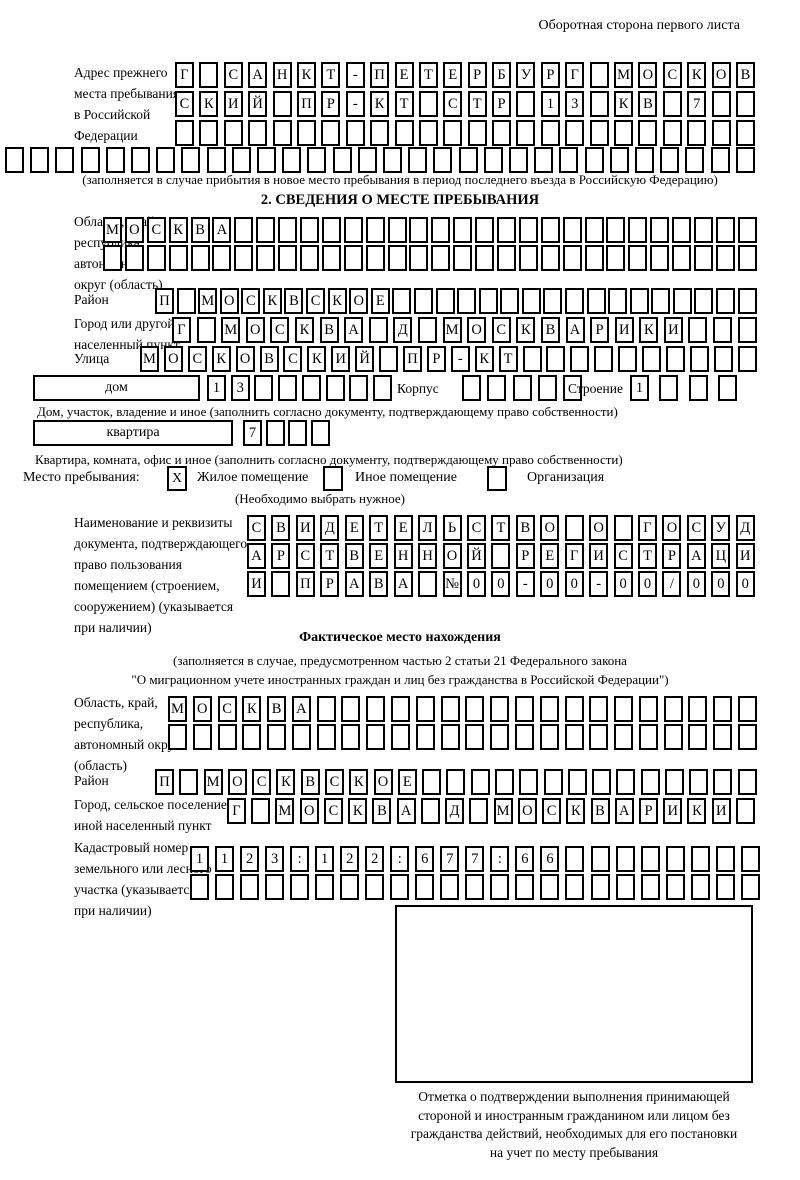 The width and height of the screenshot is (800, 1180). What do you see at coordinates (550, 556) in the screenshot?
I see `char-box: Е` at bounding box center [550, 556].